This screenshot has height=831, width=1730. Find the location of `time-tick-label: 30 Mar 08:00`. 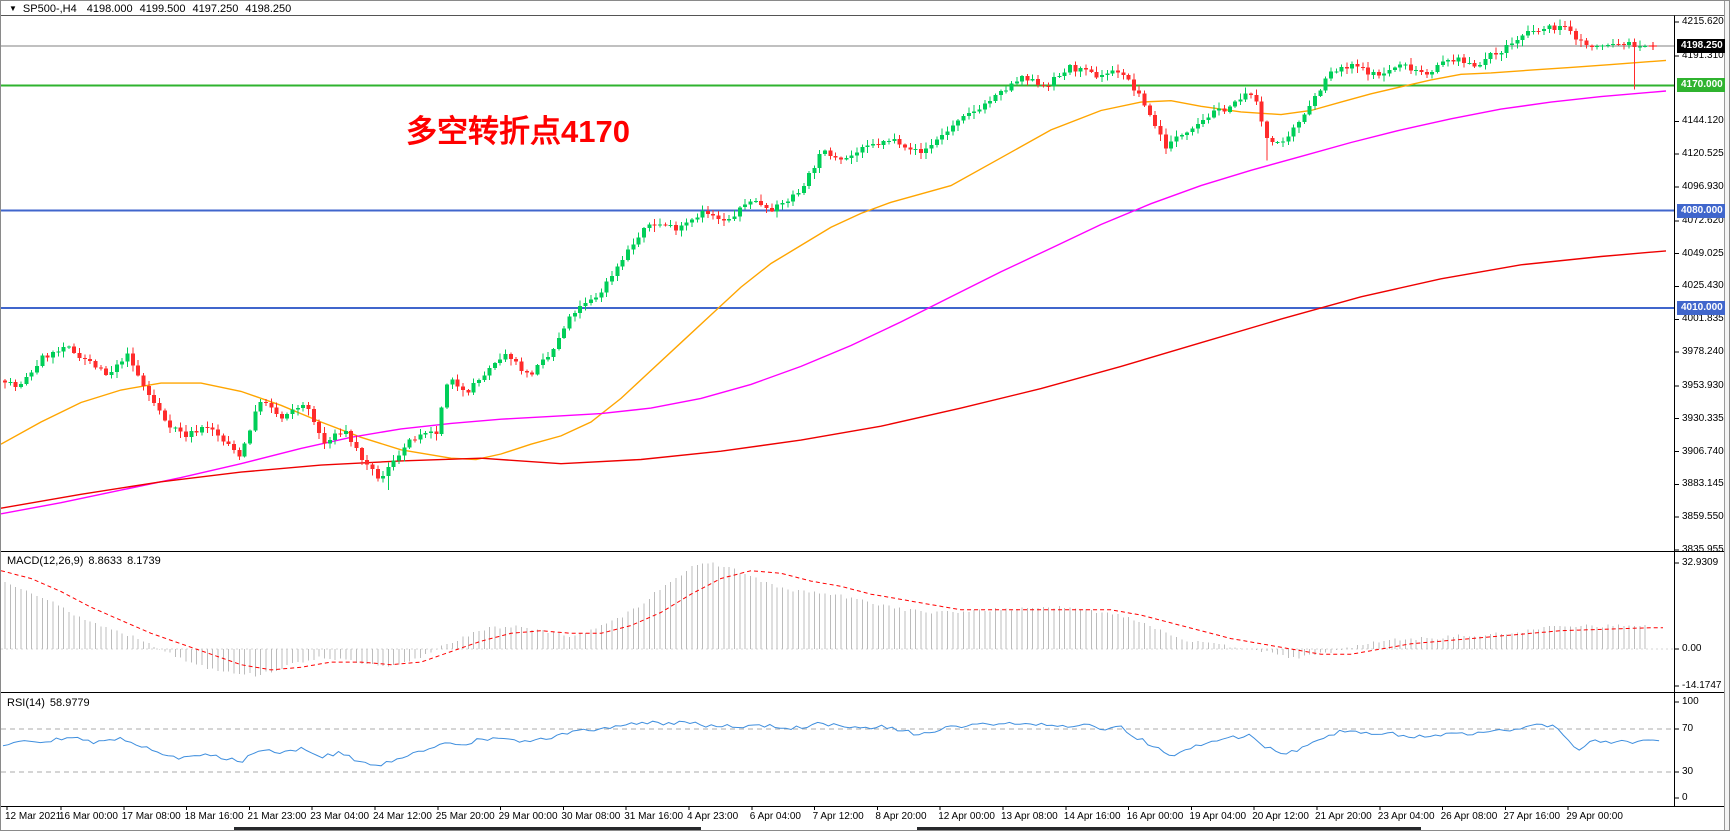

time-tick-label: 30 Mar 08:00 is located at coordinates (591, 816).